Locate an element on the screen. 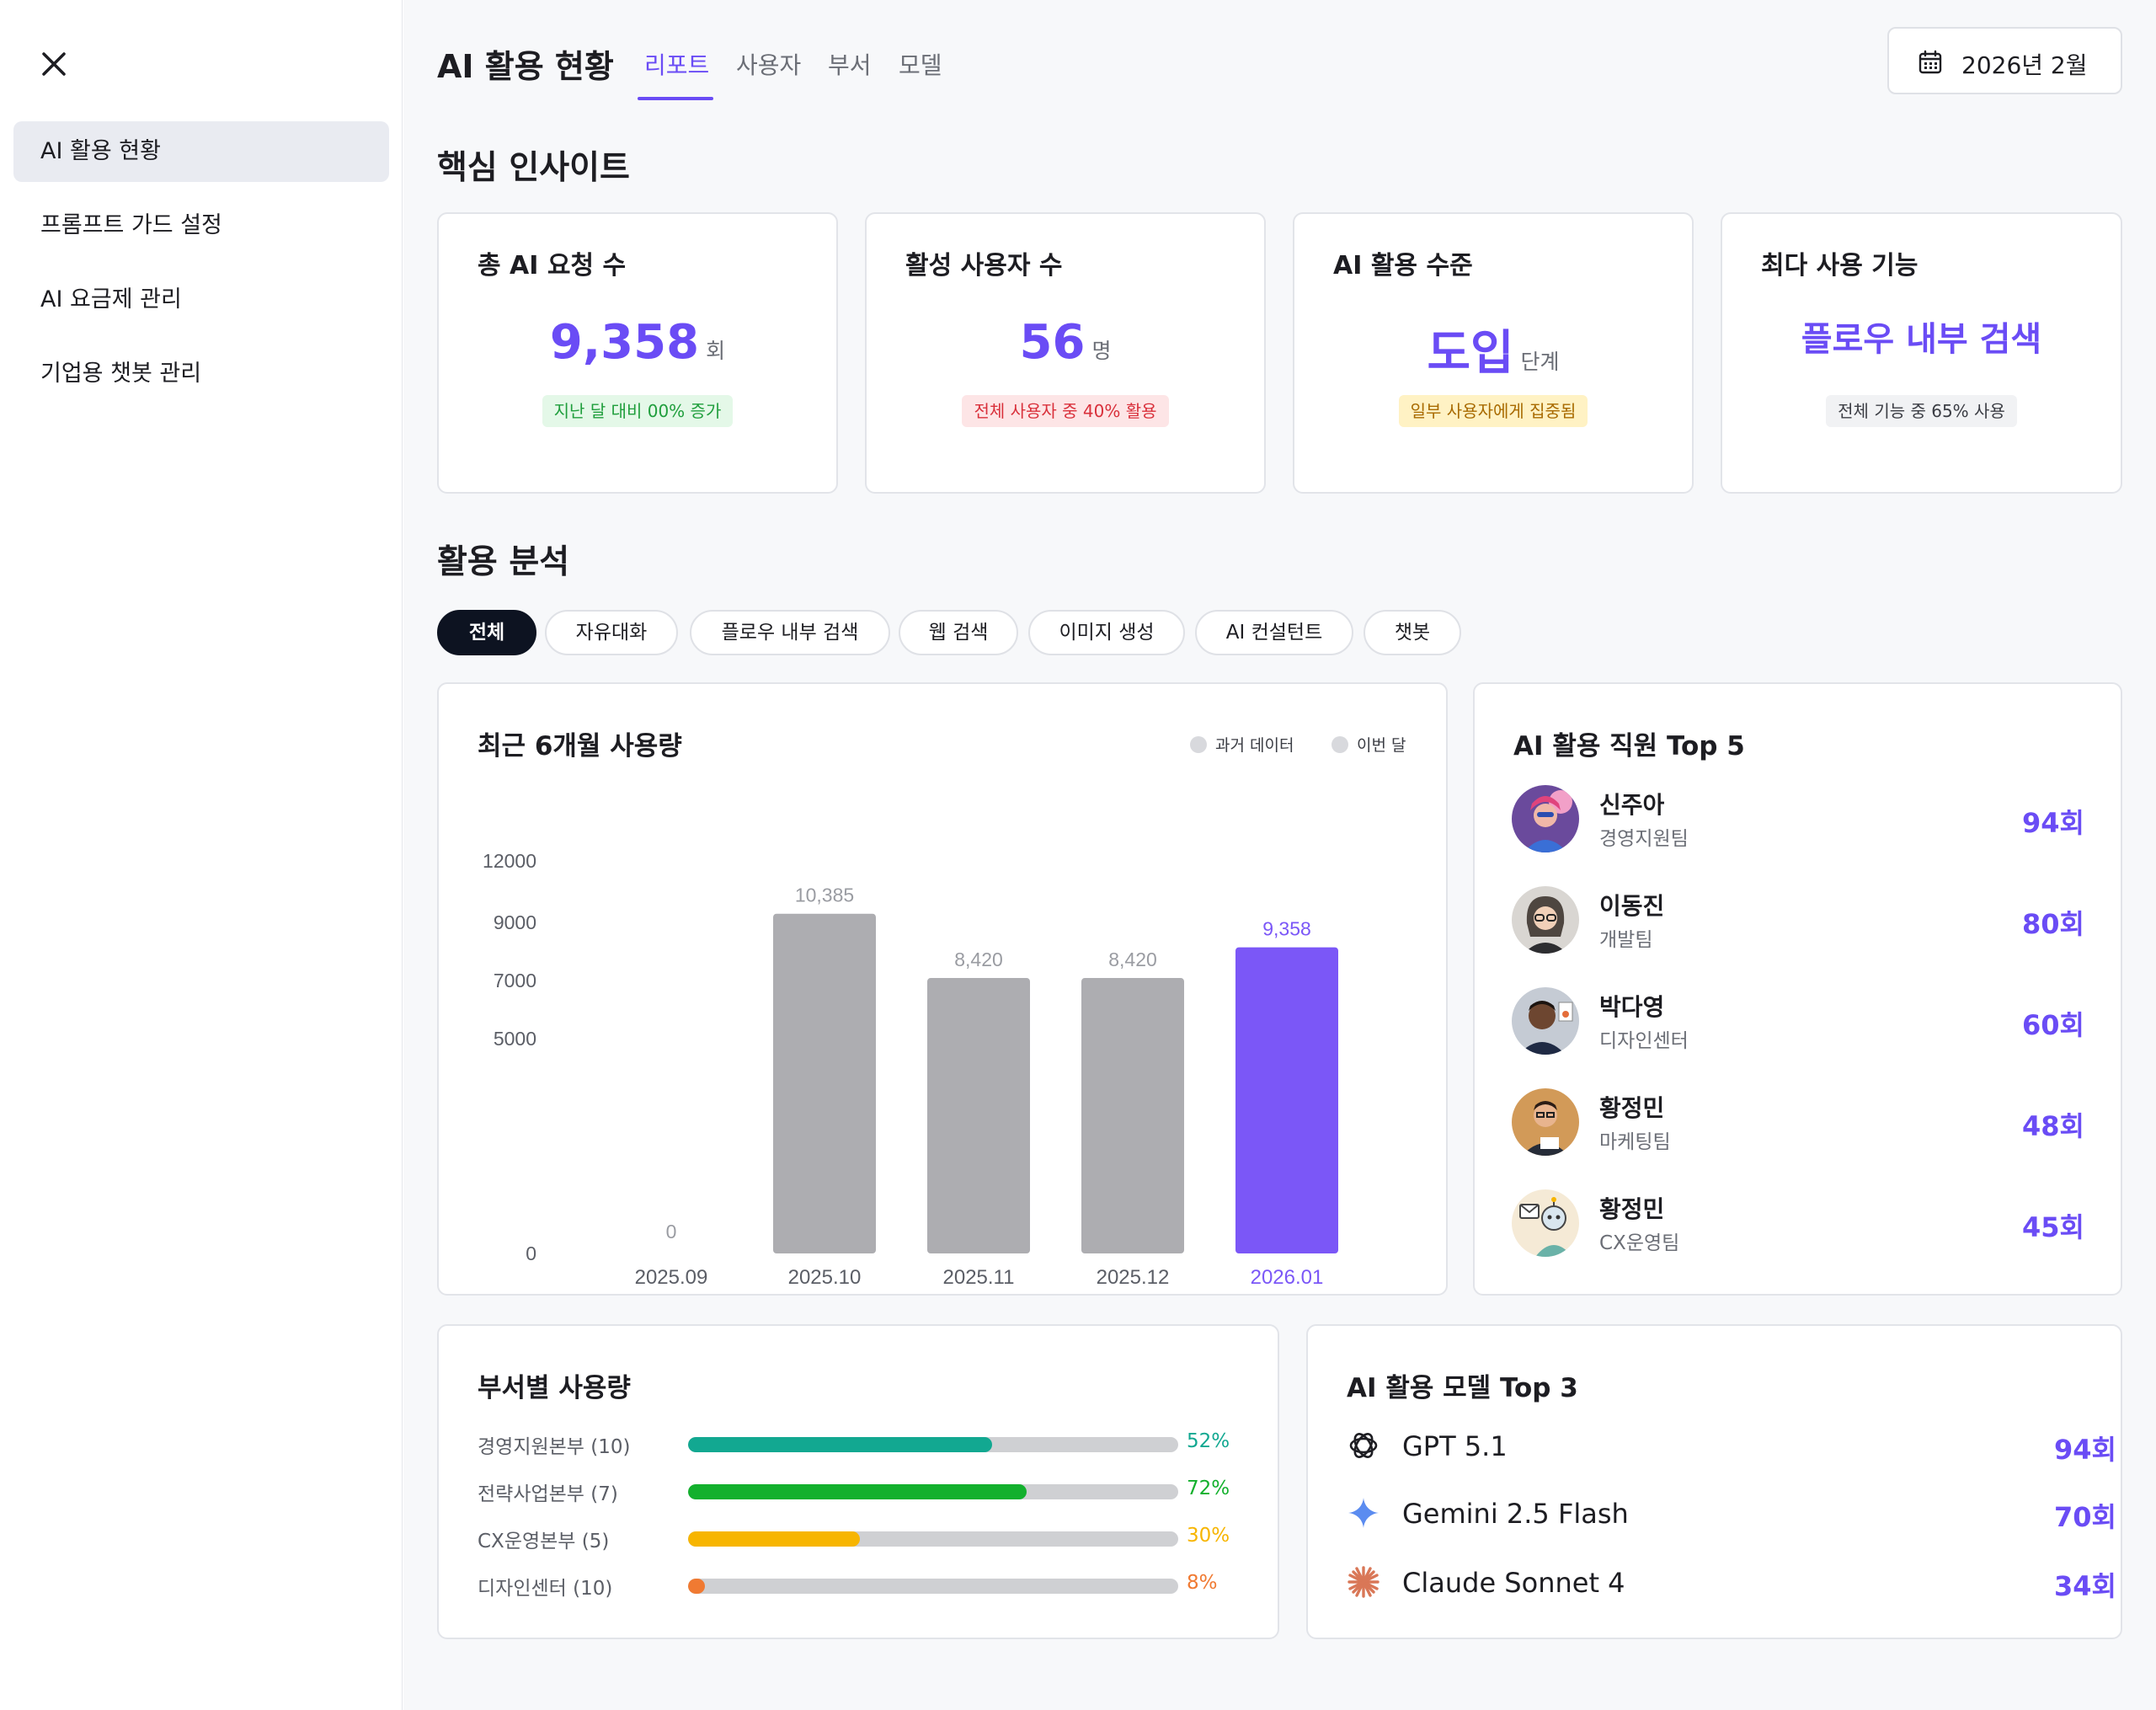 The width and height of the screenshot is (2156, 1710). kpi-badge: 일부 사용자에게 집중됨 is located at coordinates (1493, 411).